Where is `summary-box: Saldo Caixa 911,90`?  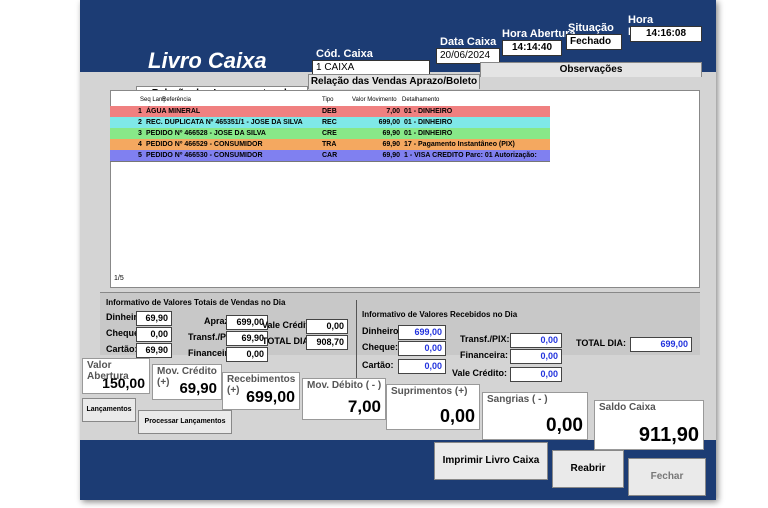 summary-box: Saldo Caixa 911,90 is located at coordinates (649, 425).